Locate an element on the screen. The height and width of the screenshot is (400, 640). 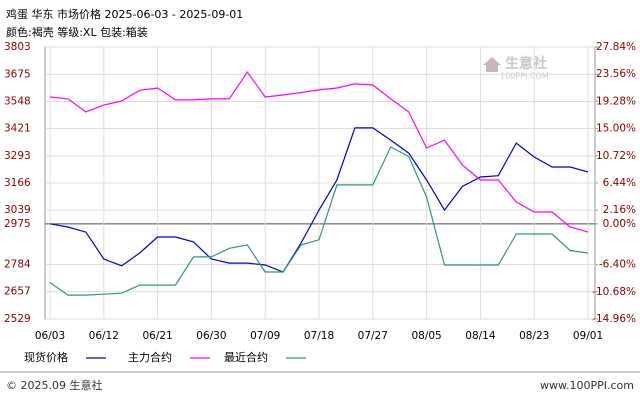
y2-tick-label: 6.44% is located at coordinates (619, 183).